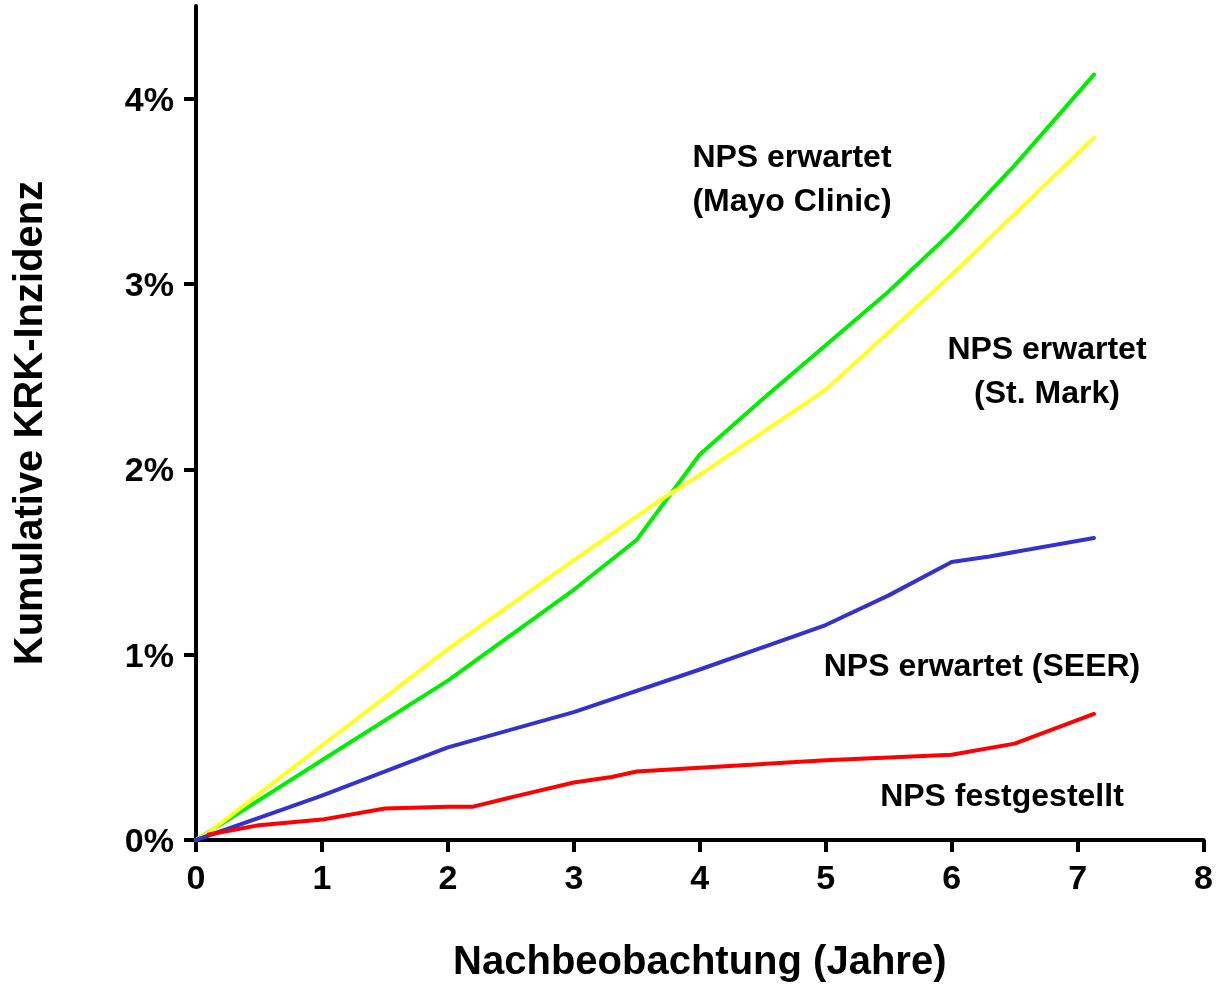 This screenshot has height=988, width=1216. Describe the element at coordinates (1002, 794) in the screenshot. I see `series-label: NPS festgestellt` at that location.